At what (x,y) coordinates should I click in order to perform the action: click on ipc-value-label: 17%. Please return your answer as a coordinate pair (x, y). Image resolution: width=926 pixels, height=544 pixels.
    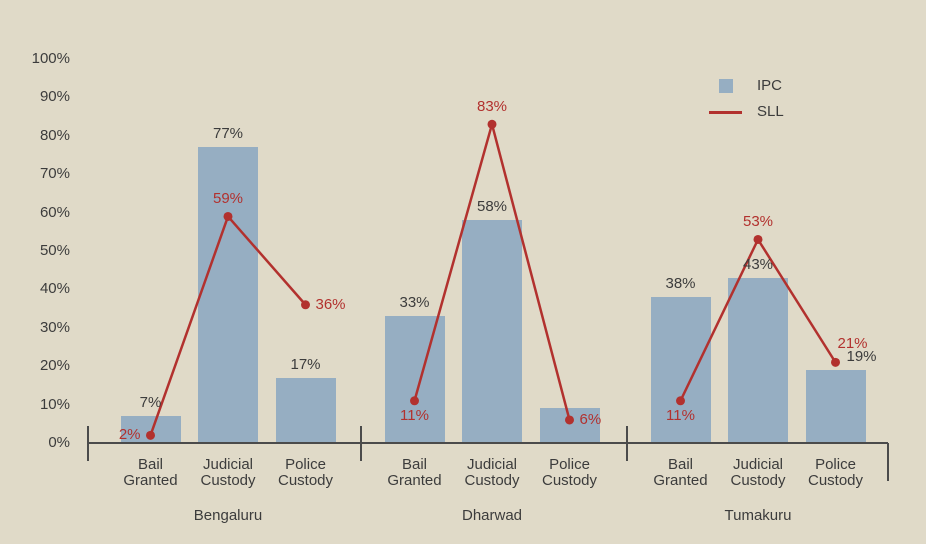
    Looking at the image, I should click on (305, 364).